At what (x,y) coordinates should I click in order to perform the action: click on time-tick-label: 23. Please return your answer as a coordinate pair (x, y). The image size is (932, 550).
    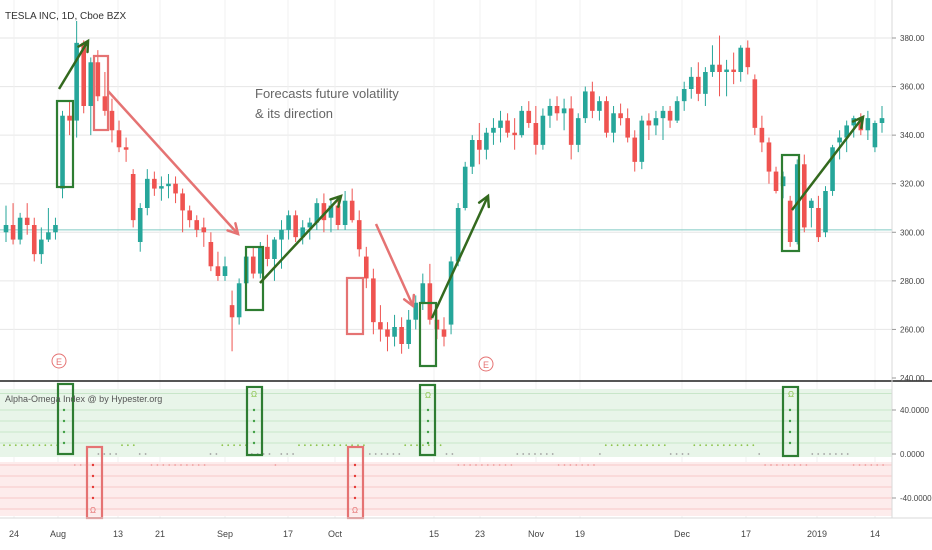
    Looking at the image, I should click on (480, 534).